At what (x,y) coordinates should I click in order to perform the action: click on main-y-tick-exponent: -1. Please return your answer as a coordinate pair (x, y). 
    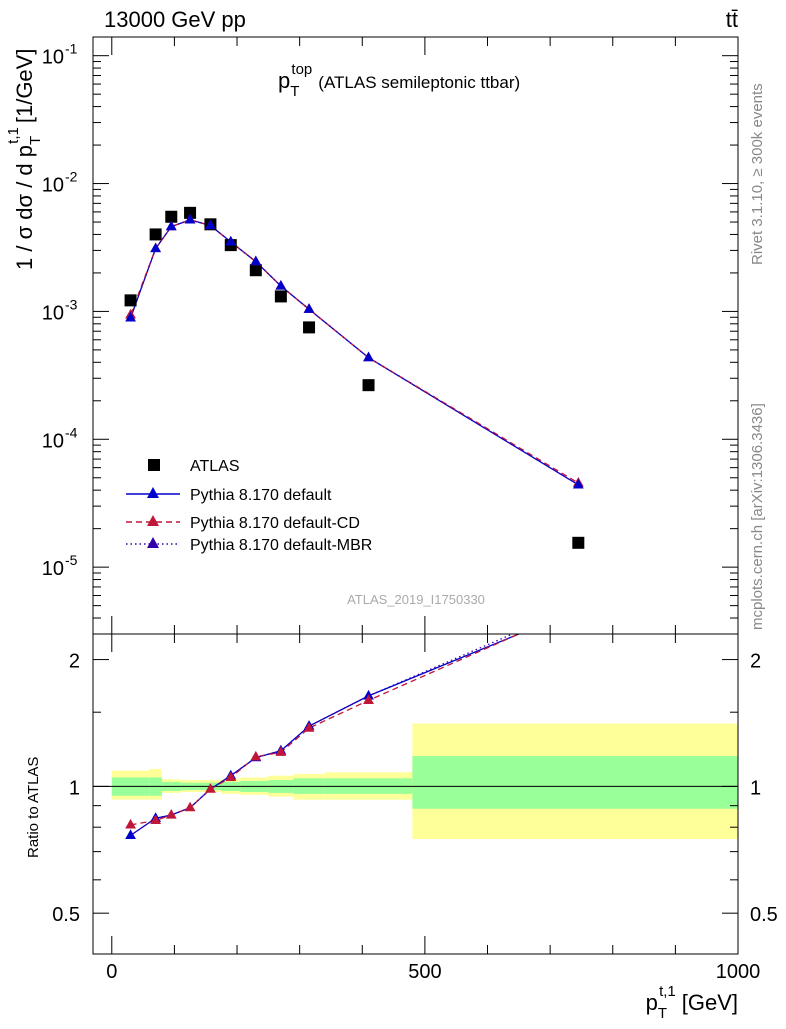
    Looking at the image, I should click on (71, 49).